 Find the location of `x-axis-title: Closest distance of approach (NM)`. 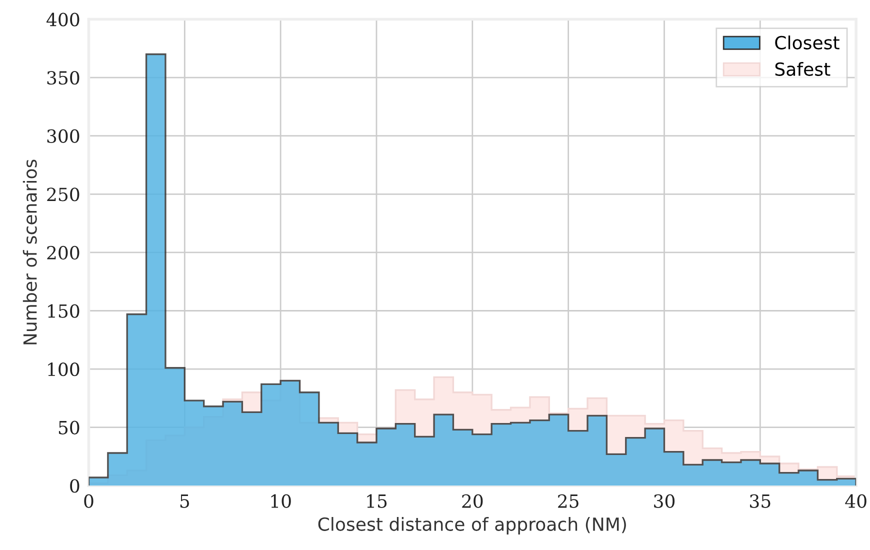

x-axis-title: Closest distance of approach (NM) is located at coordinates (472, 525).